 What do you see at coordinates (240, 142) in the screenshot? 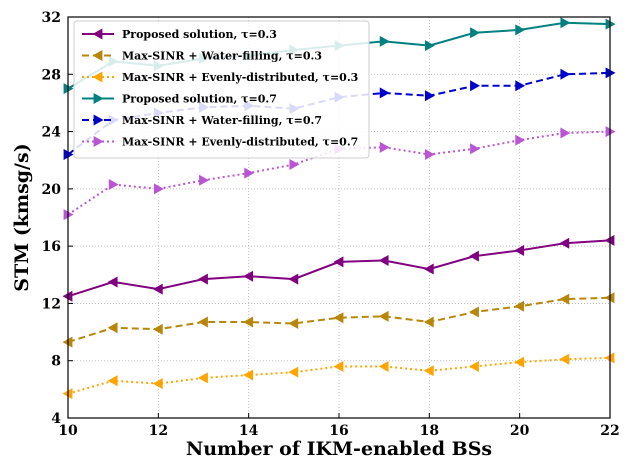
I see `legend-label: Max-SINR + Evenly-distributed, τ=0.7` at bounding box center [240, 142].